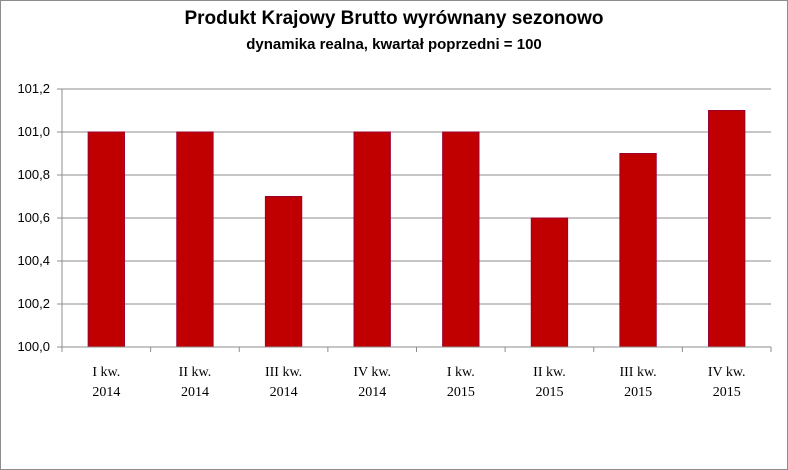 The height and width of the screenshot is (470, 788). Describe the element at coordinates (33, 174) in the screenshot. I see `y-tick-label: 100,8` at that location.